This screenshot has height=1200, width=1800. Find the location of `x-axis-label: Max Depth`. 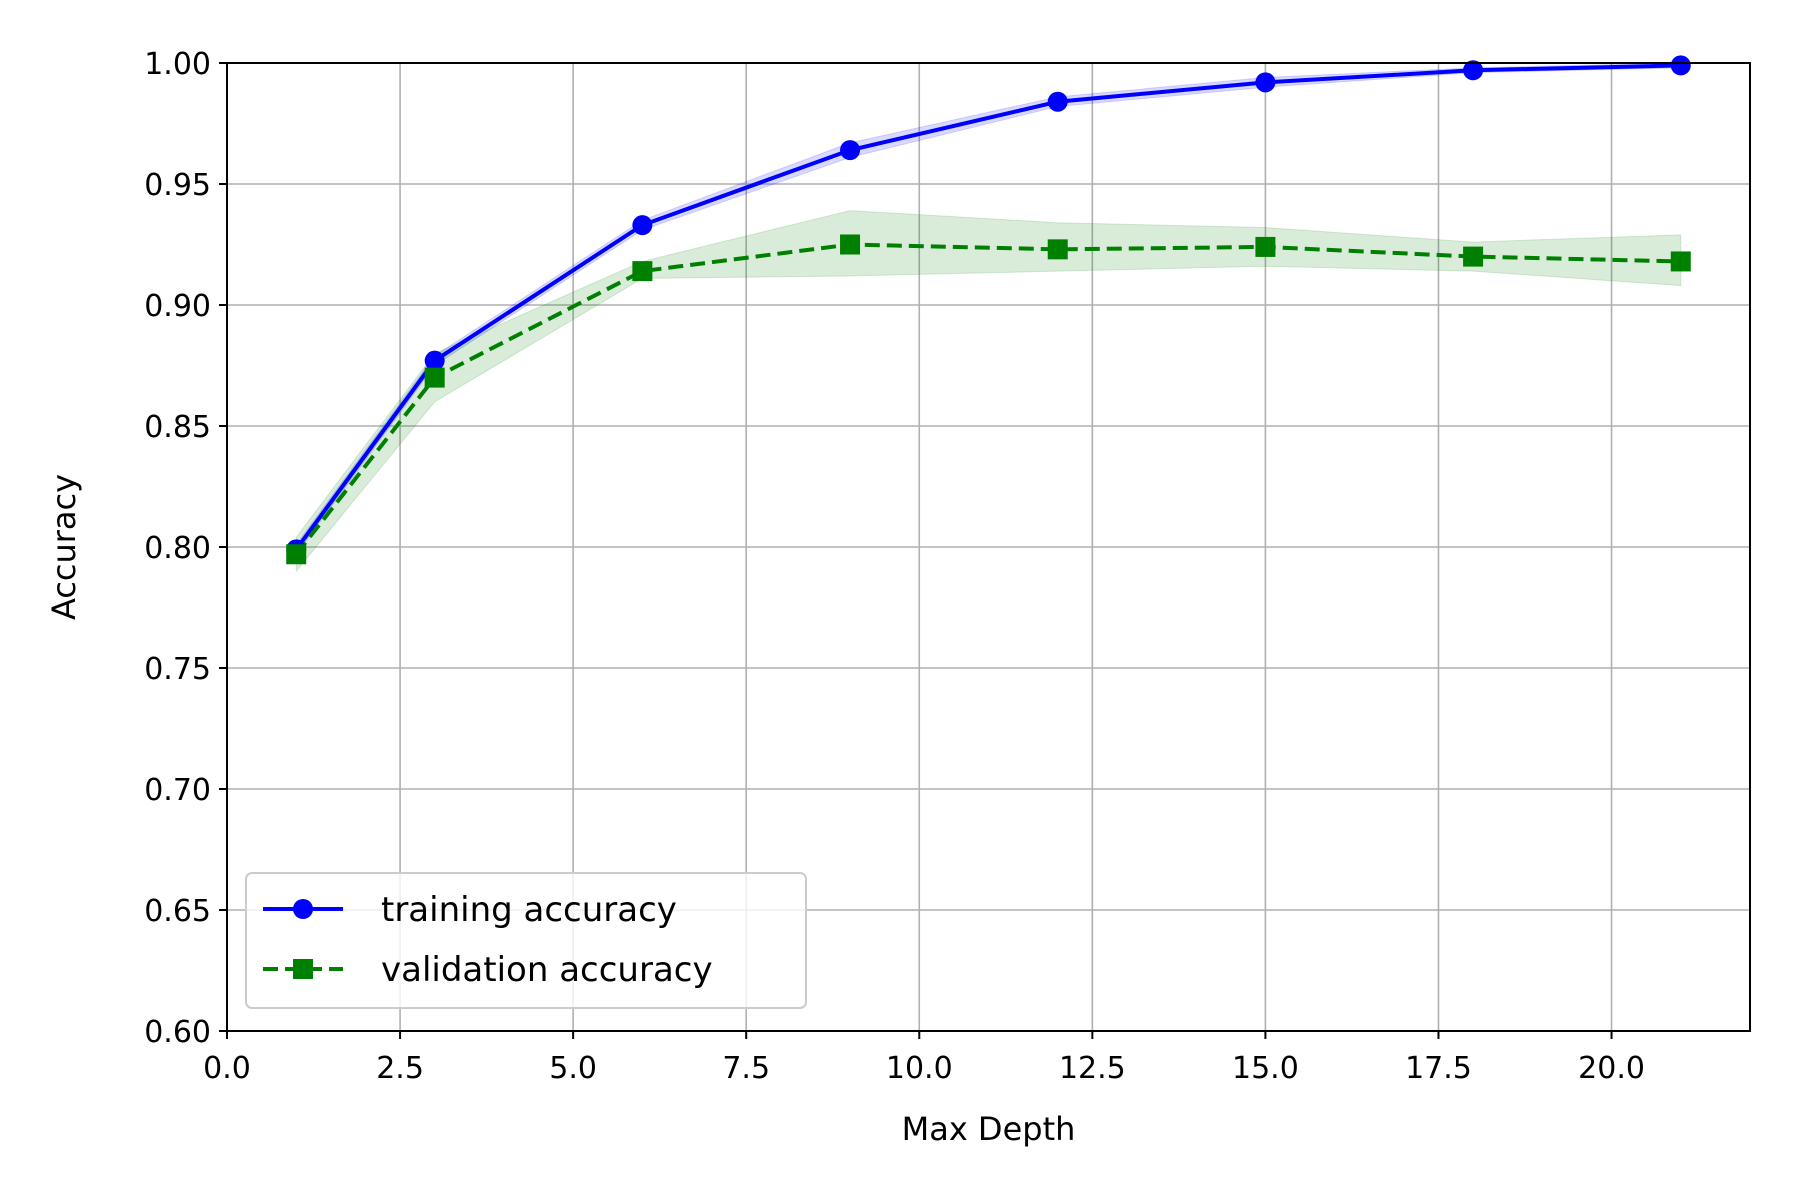

x-axis-label: Max Depth is located at coordinates (989, 1129).